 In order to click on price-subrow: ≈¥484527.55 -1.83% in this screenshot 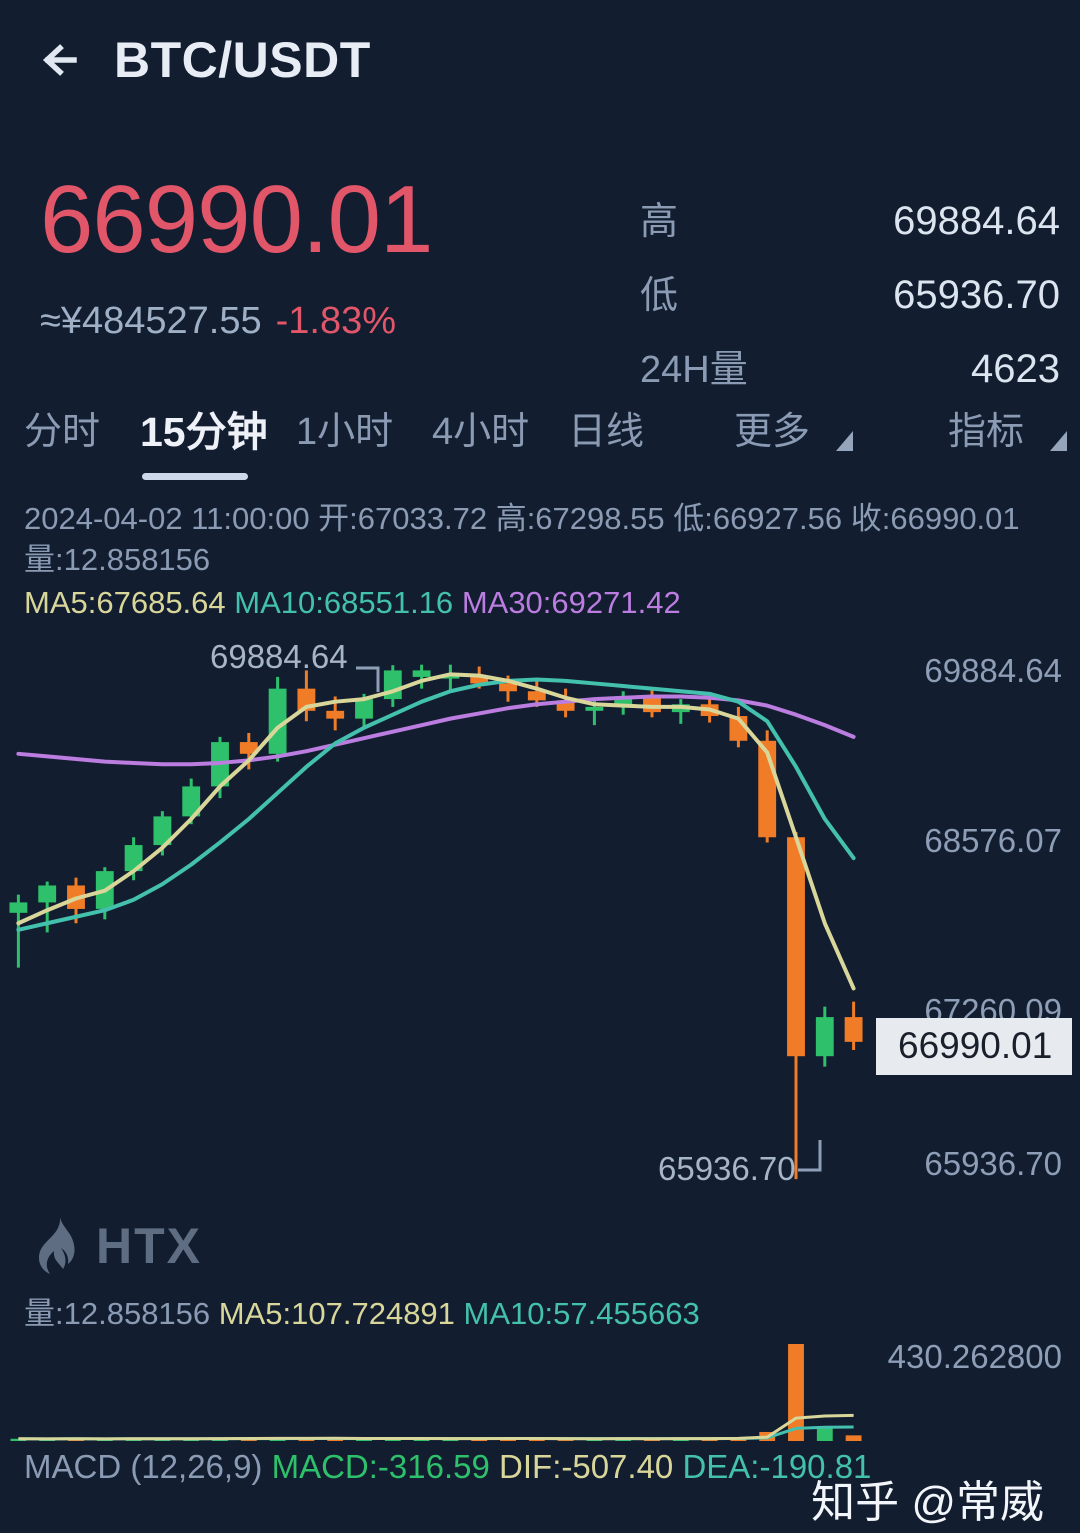, I will do `click(218, 321)`.